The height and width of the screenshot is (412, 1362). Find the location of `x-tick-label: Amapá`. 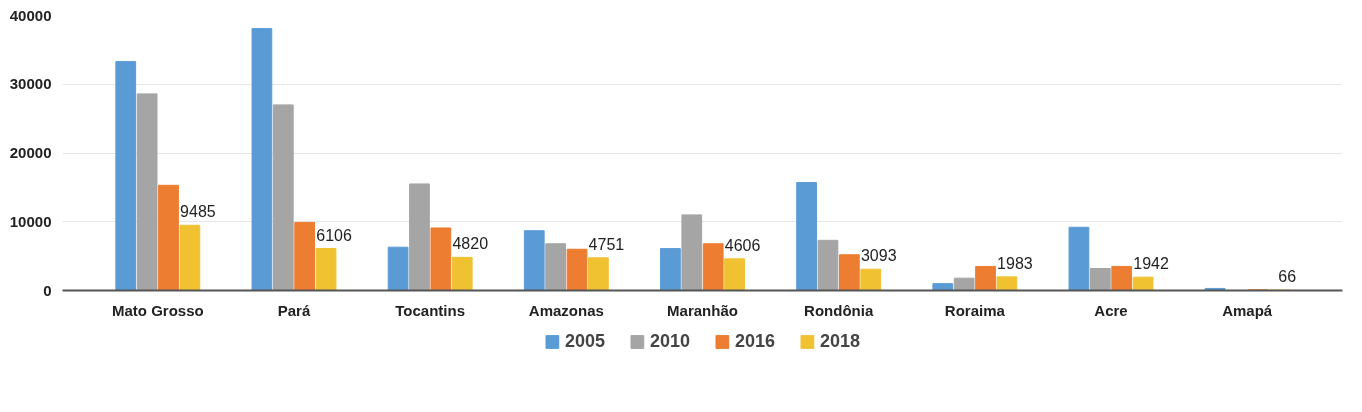

x-tick-label: Amapá is located at coordinates (1247, 310).